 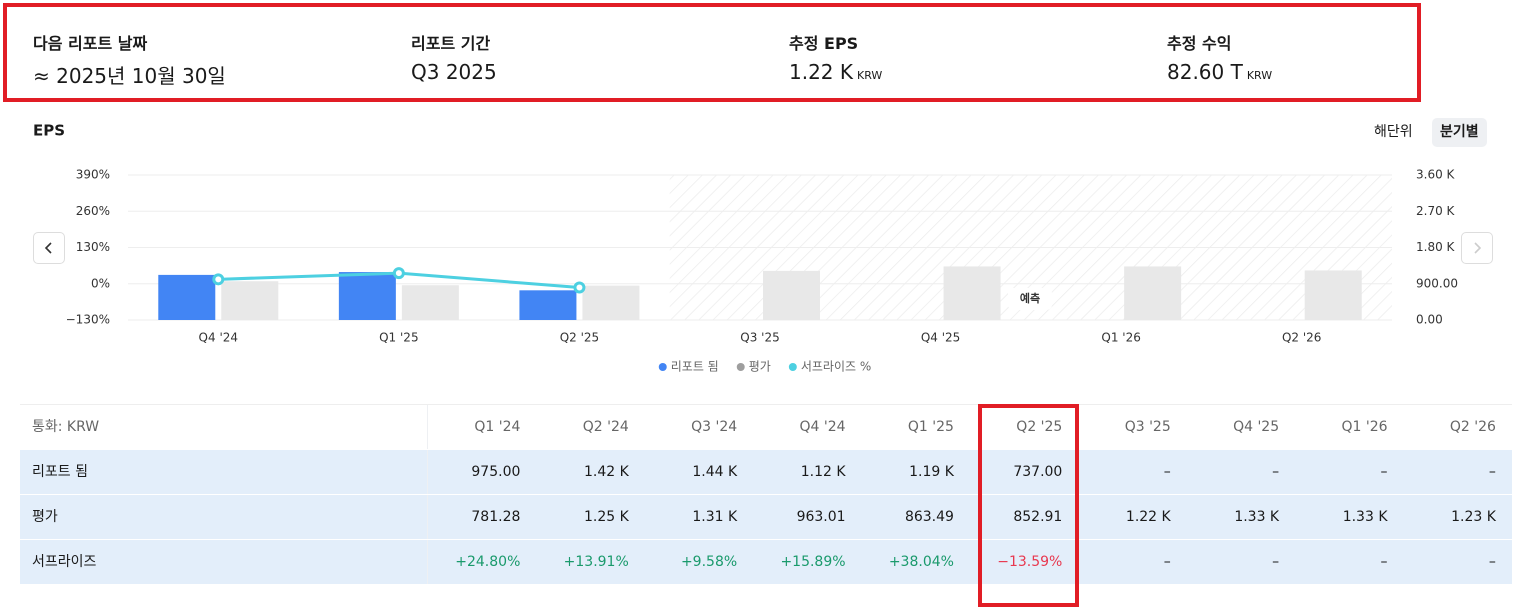 What do you see at coordinates (1256, 427) in the screenshot?
I see `header-cell: Q4 '25` at bounding box center [1256, 427].